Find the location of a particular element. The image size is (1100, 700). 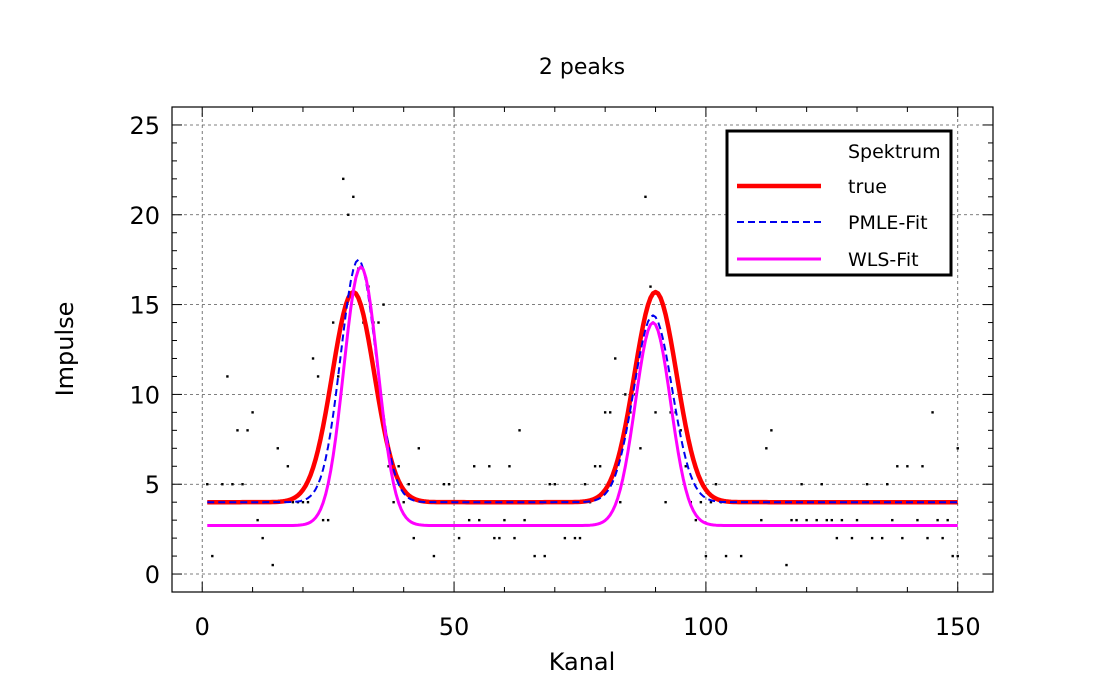

legend: Spektrum true PMLE-Fit WLS-Fit is located at coordinates (839, 203).